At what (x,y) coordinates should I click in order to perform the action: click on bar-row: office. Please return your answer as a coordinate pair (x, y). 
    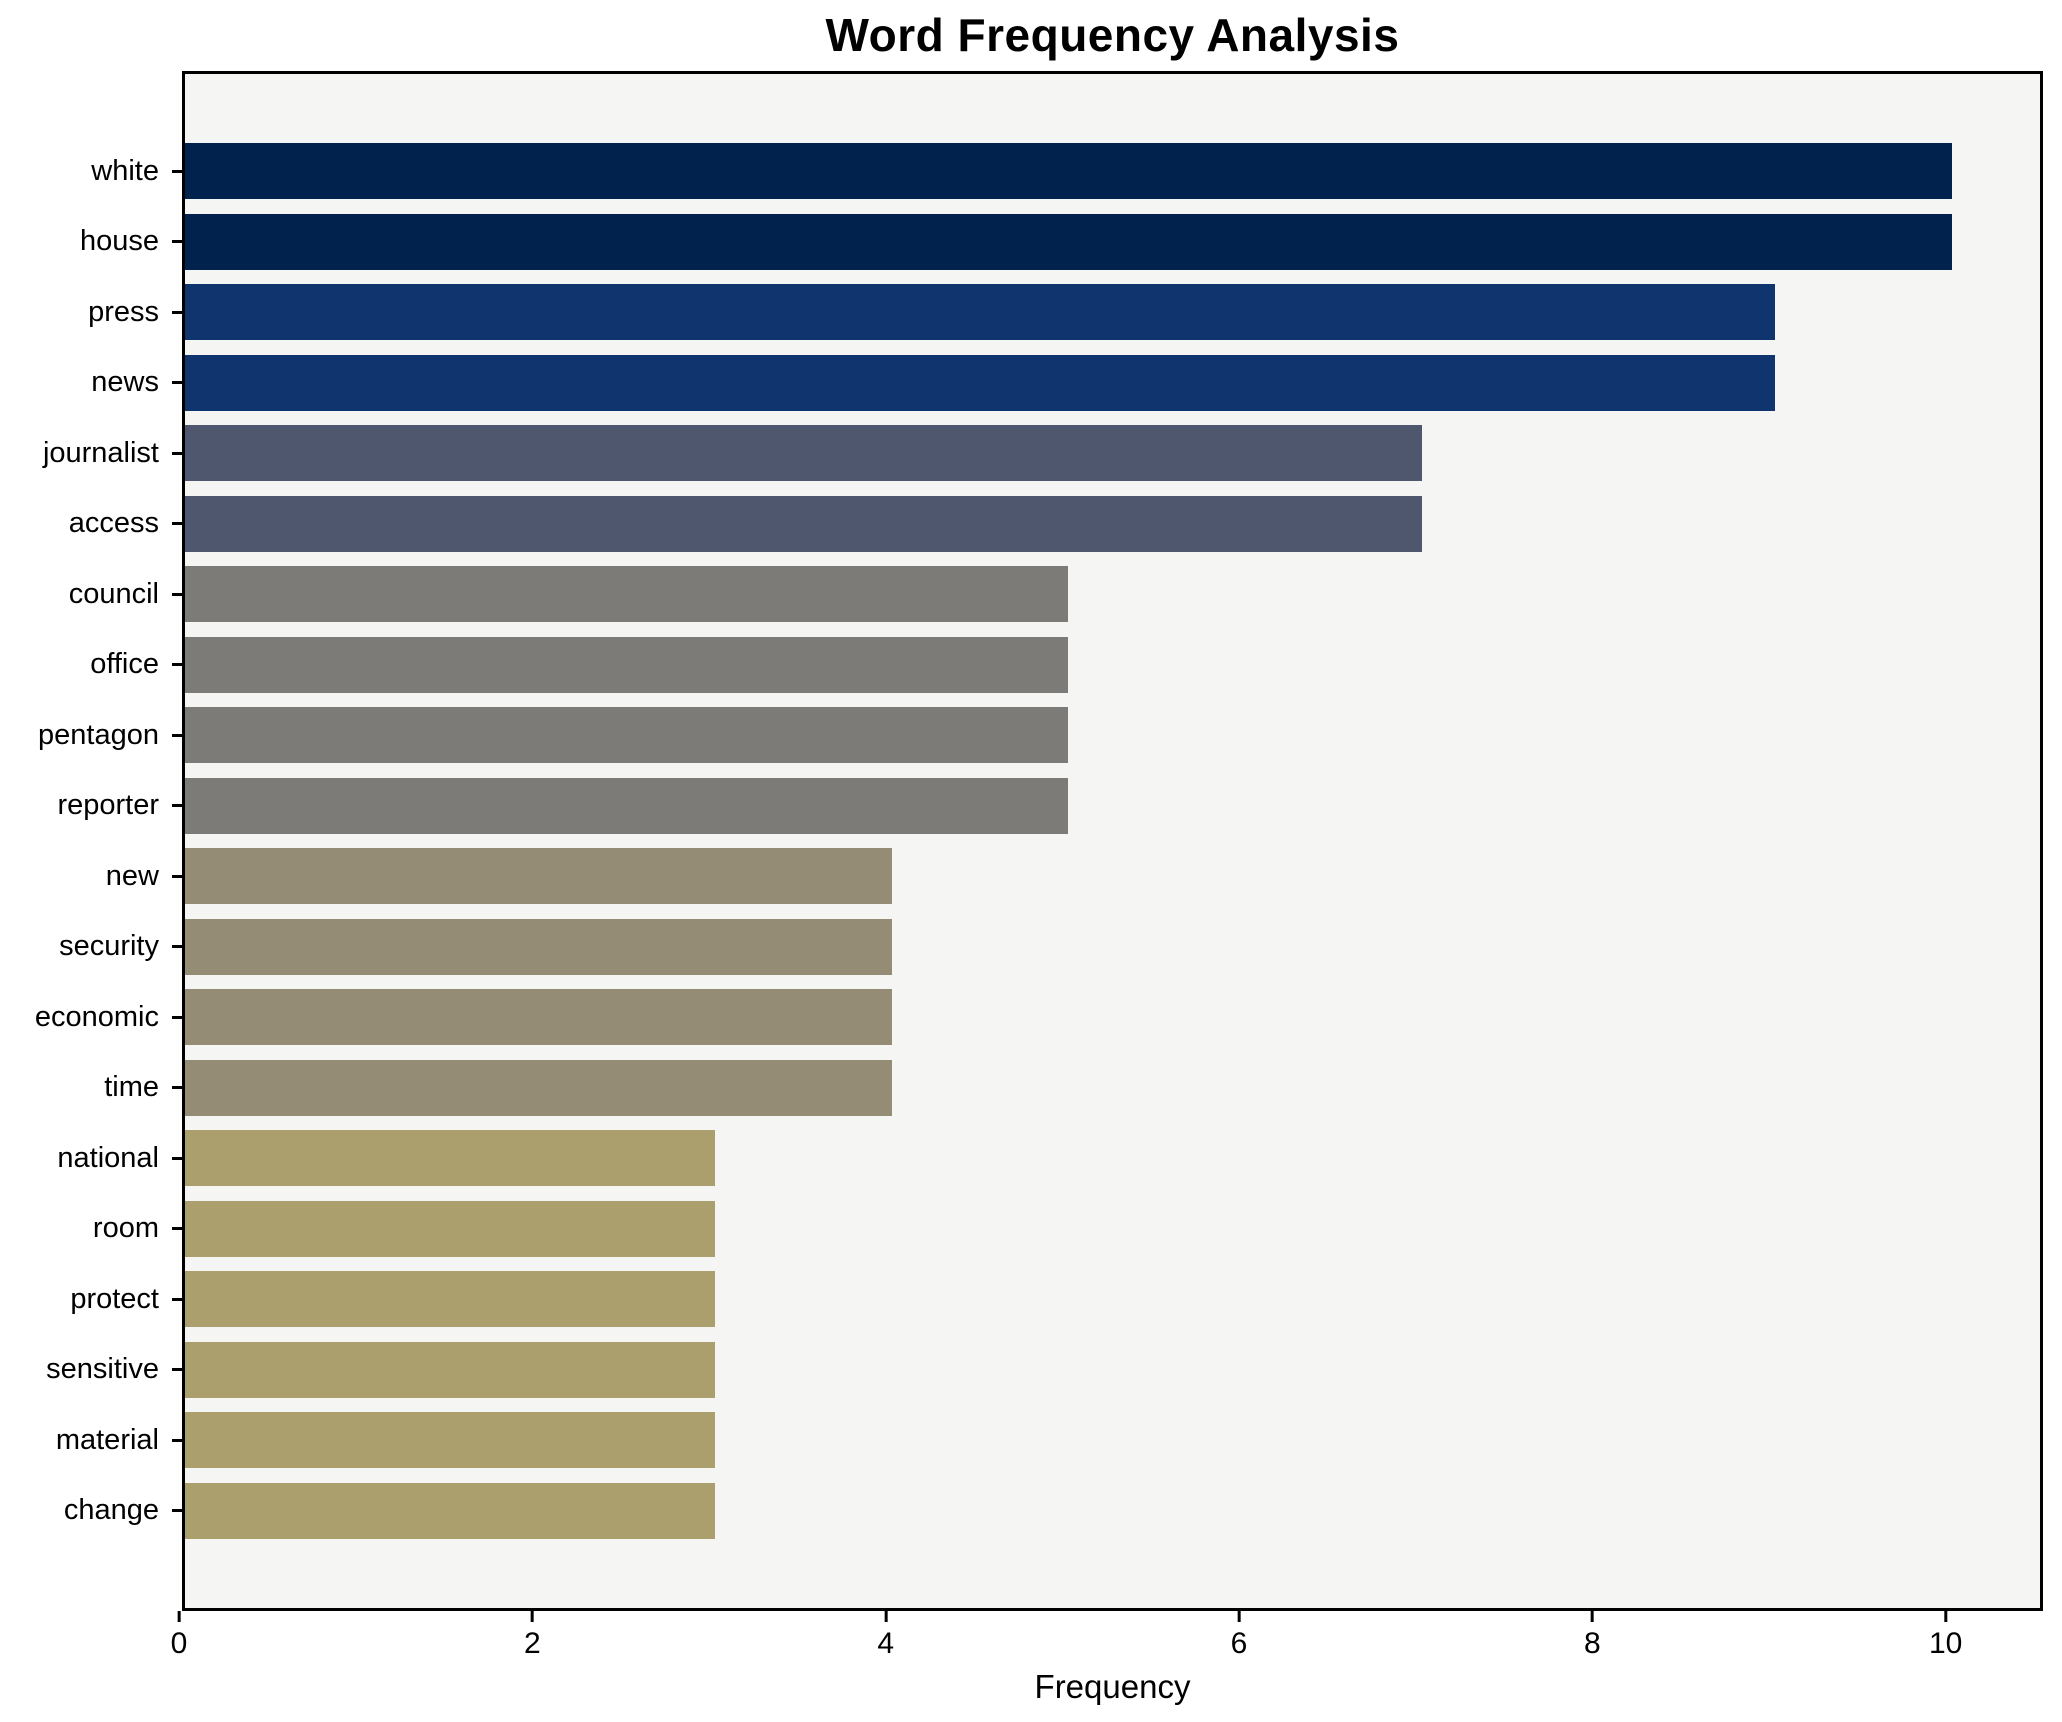
    Looking at the image, I should click on (1065, 665).